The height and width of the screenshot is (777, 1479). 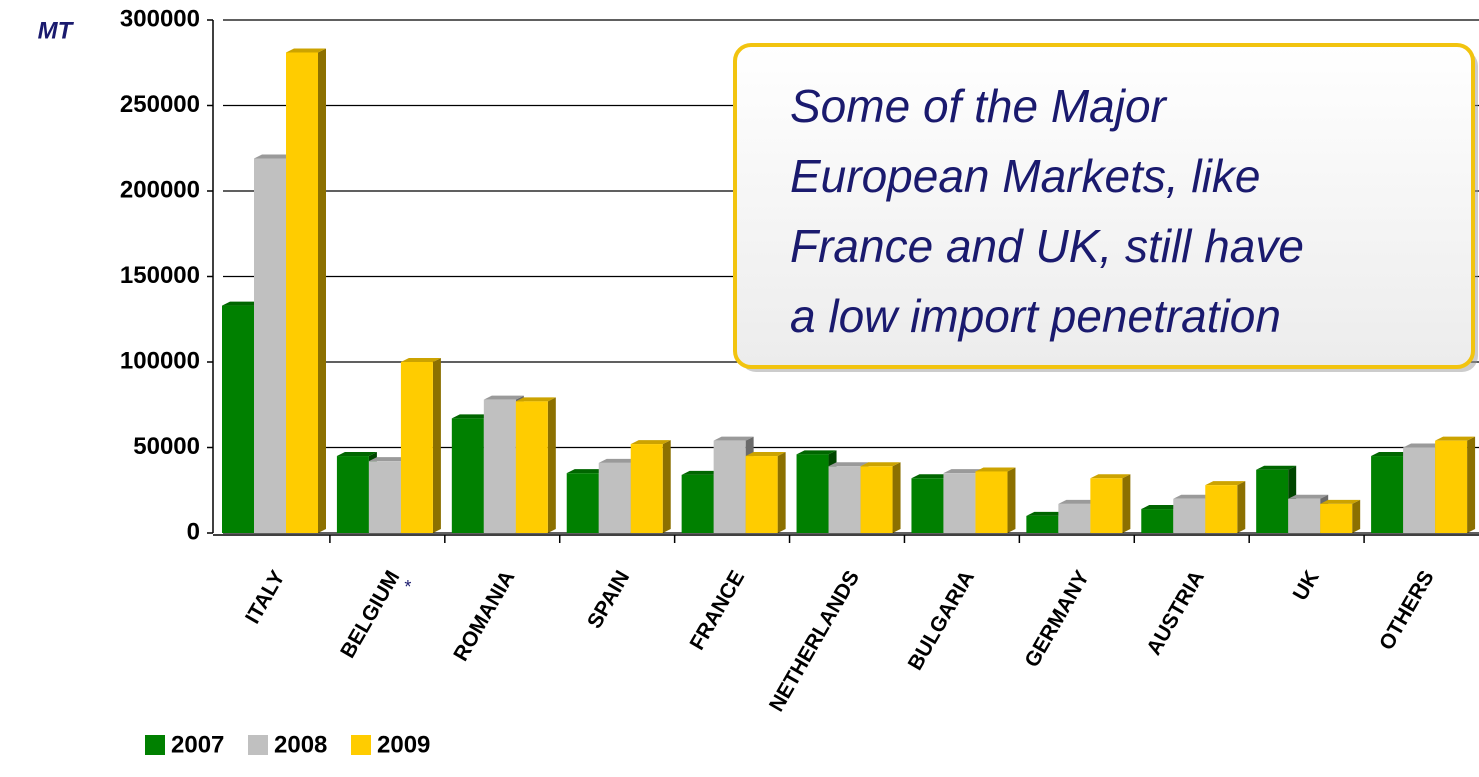 I want to click on x-tick-label: AUSTRIA, so click(x=1175, y=613).